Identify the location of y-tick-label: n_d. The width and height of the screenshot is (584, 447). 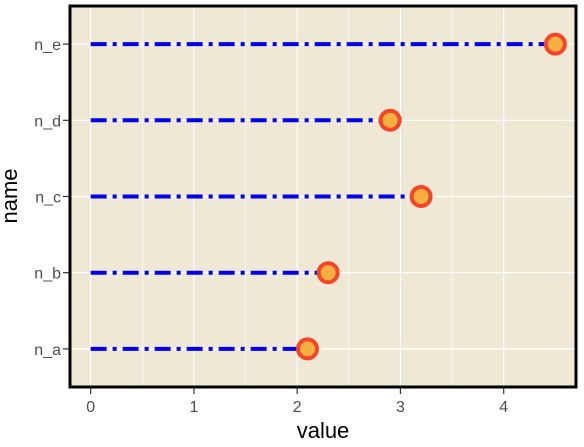
(47, 121).